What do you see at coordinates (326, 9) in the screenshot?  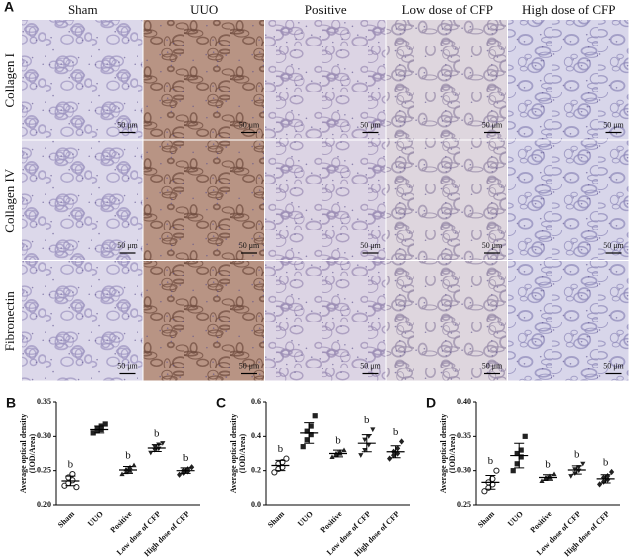 I see `column-header: Positive` at bounding box center [326, 9].